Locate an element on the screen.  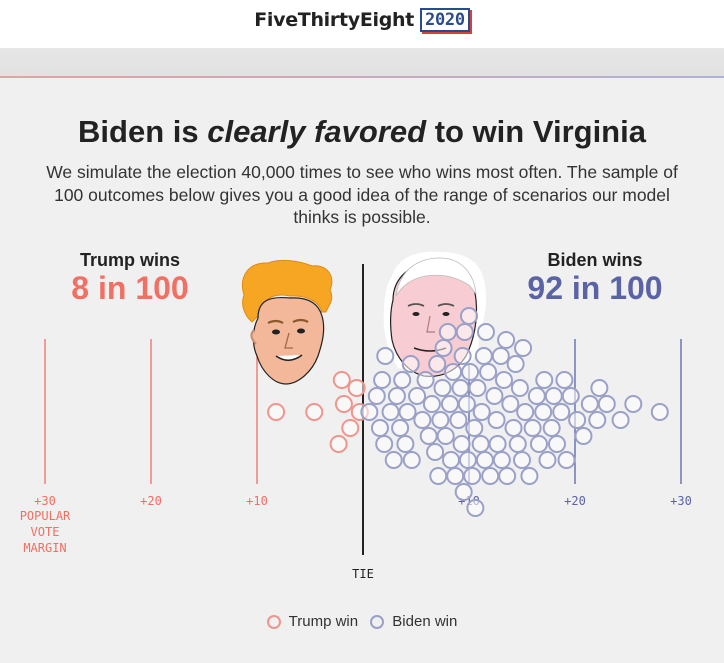
sub-navigation-bar is located at coordinates (362, 63).